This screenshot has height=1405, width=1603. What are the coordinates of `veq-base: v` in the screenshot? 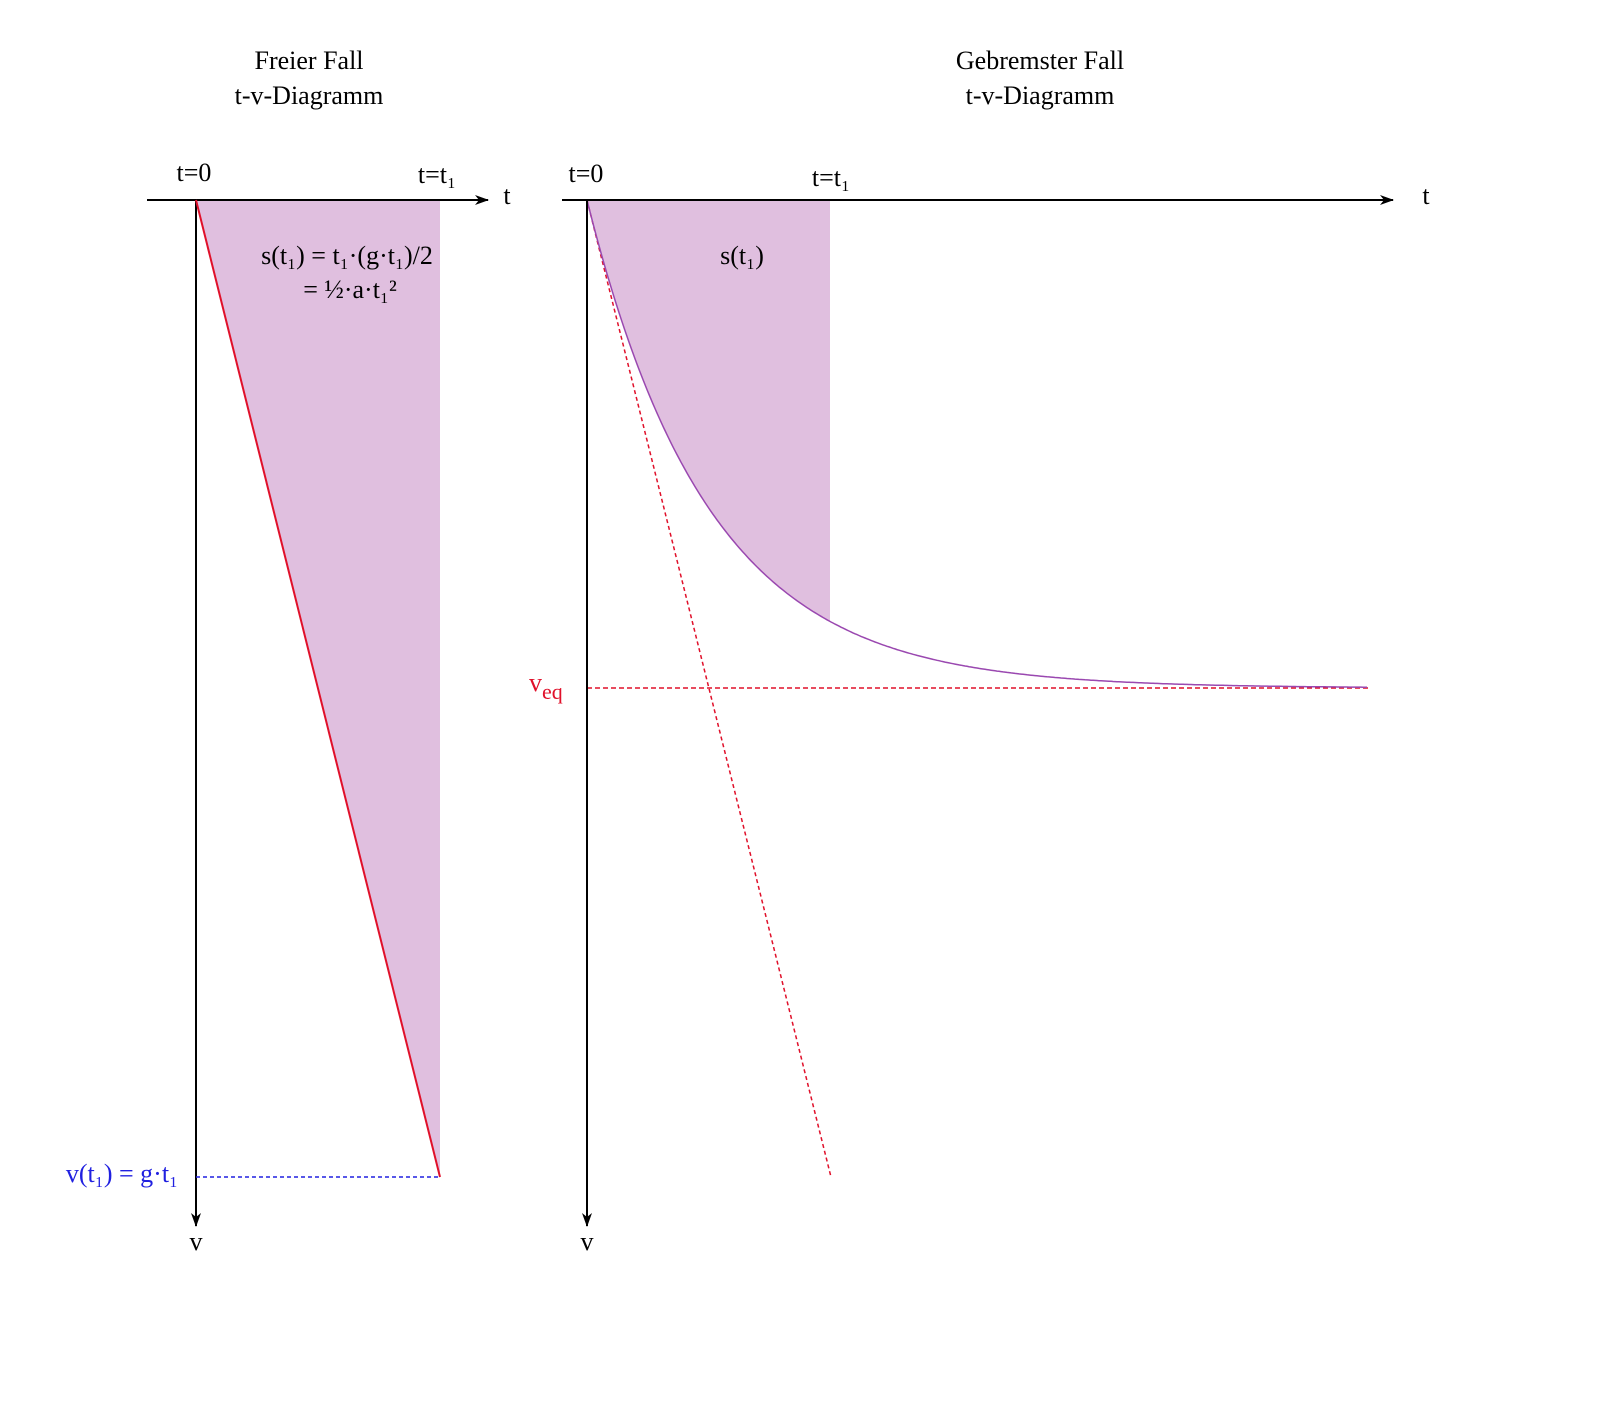 It's located at (535, 682).